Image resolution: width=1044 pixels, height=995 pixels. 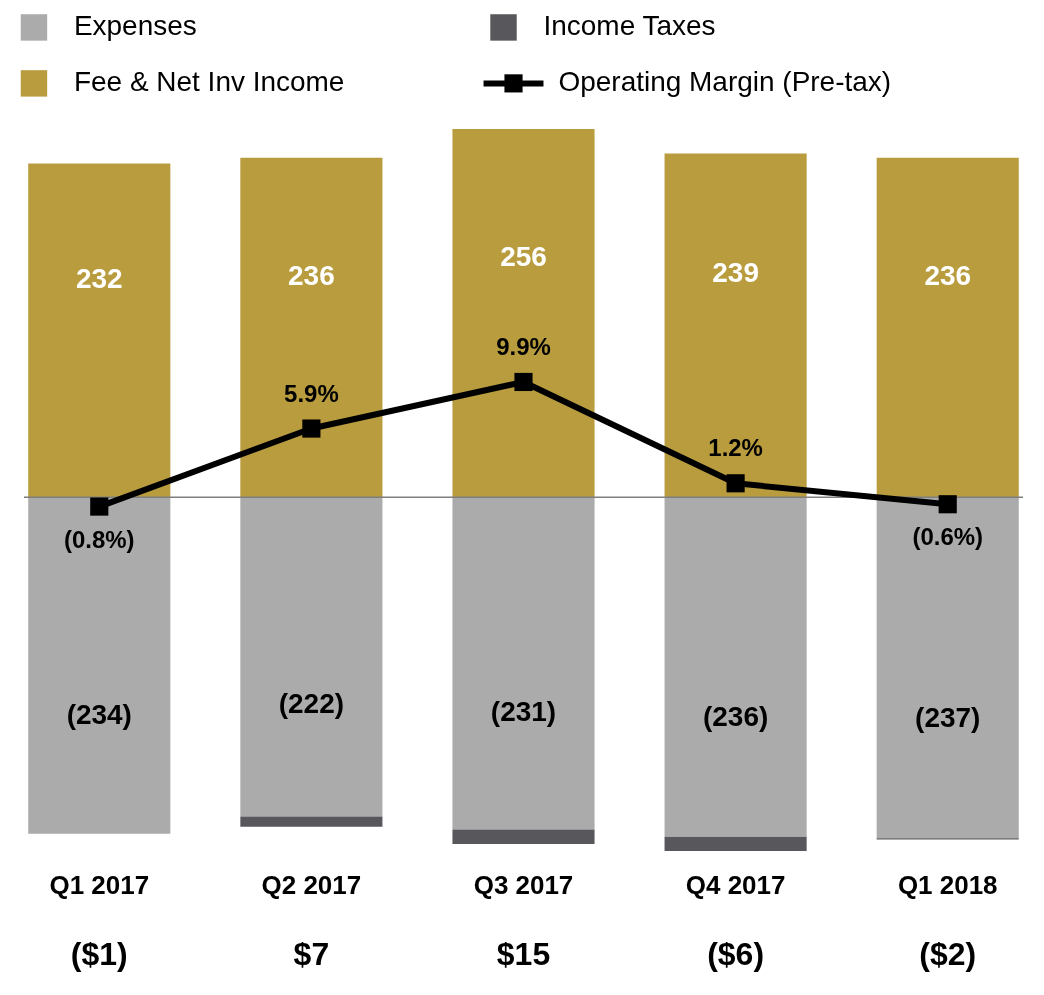 What do you see at coordinates (735, 448) in the screenshot?
I see `data-label: 1.2%` at bounding box center [735, 448].